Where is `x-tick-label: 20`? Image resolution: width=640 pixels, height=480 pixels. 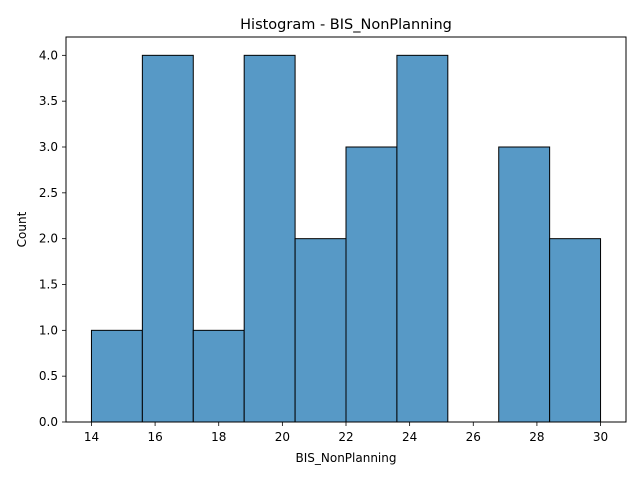
x-tick-label: 20 is located at coordinates (282, 437).